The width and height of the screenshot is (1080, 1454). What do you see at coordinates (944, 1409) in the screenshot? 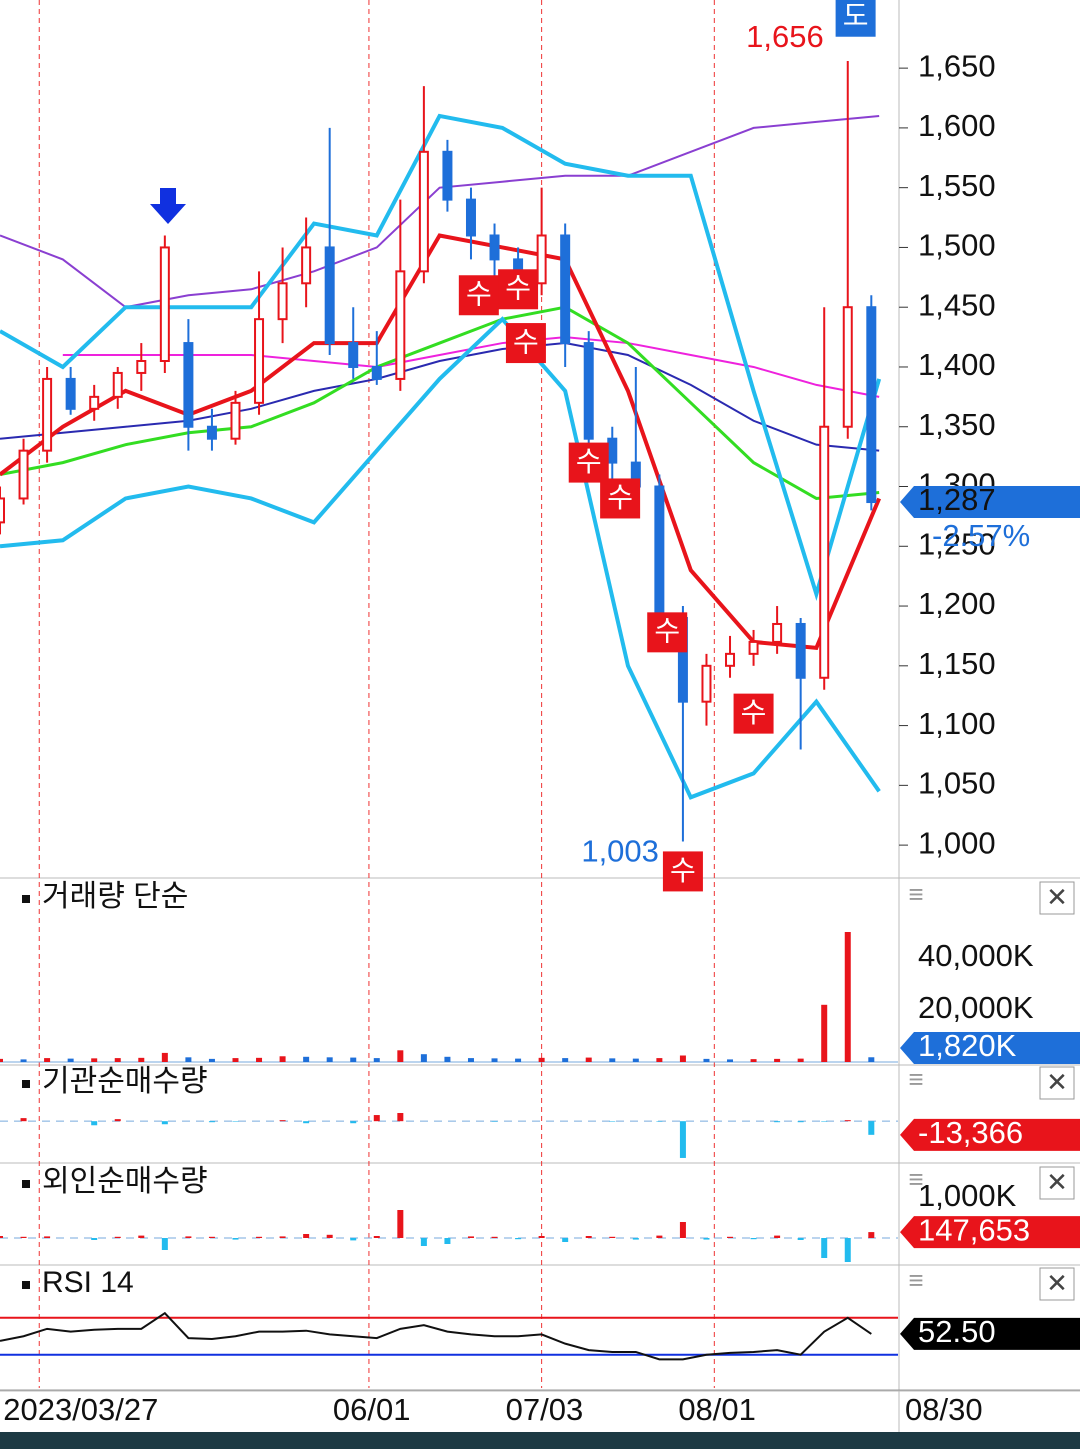
I see `x-tick-label: 08/30` at bounding box center [944, 1409].